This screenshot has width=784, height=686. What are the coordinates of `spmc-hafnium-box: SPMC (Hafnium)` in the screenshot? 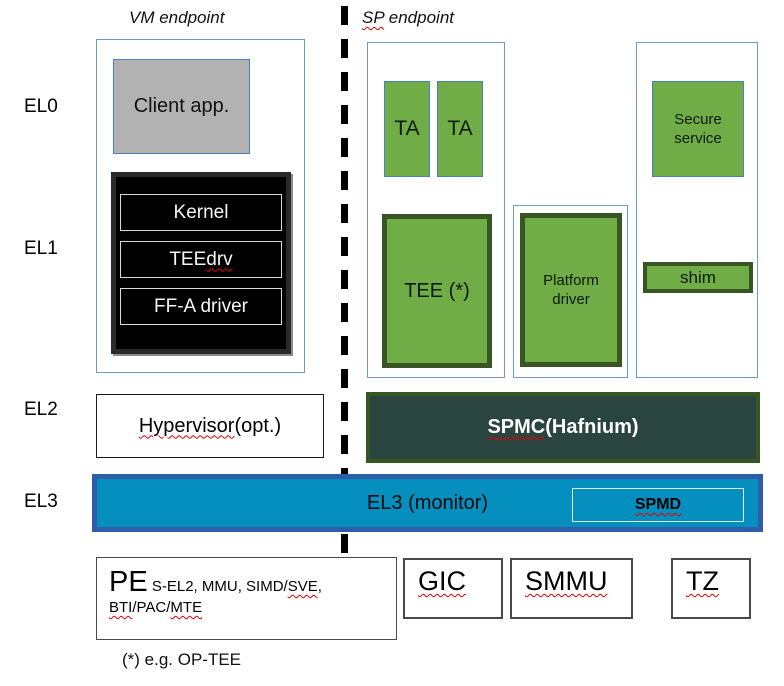 It's located at (563, 427).